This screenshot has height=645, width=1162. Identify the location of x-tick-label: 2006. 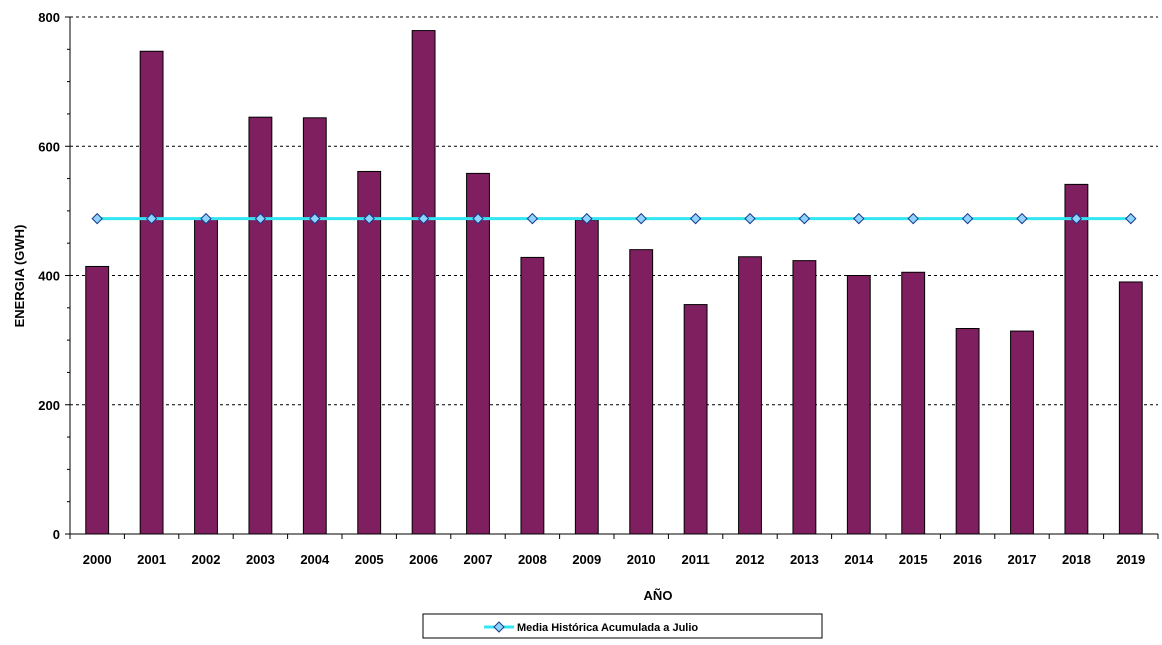
(423, 559).